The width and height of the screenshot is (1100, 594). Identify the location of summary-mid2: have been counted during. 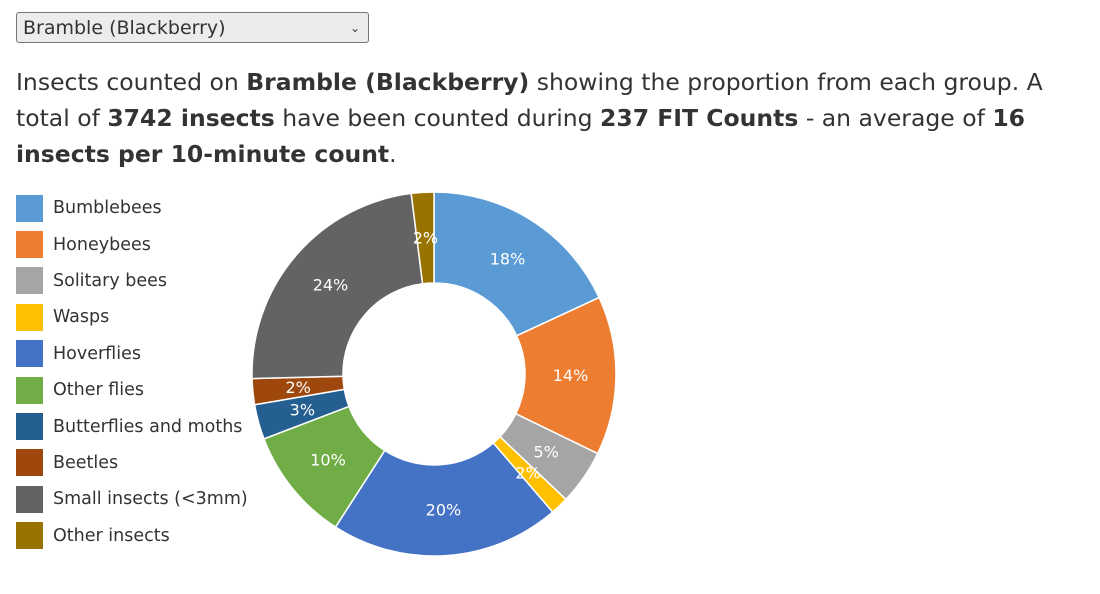
(437, 118).